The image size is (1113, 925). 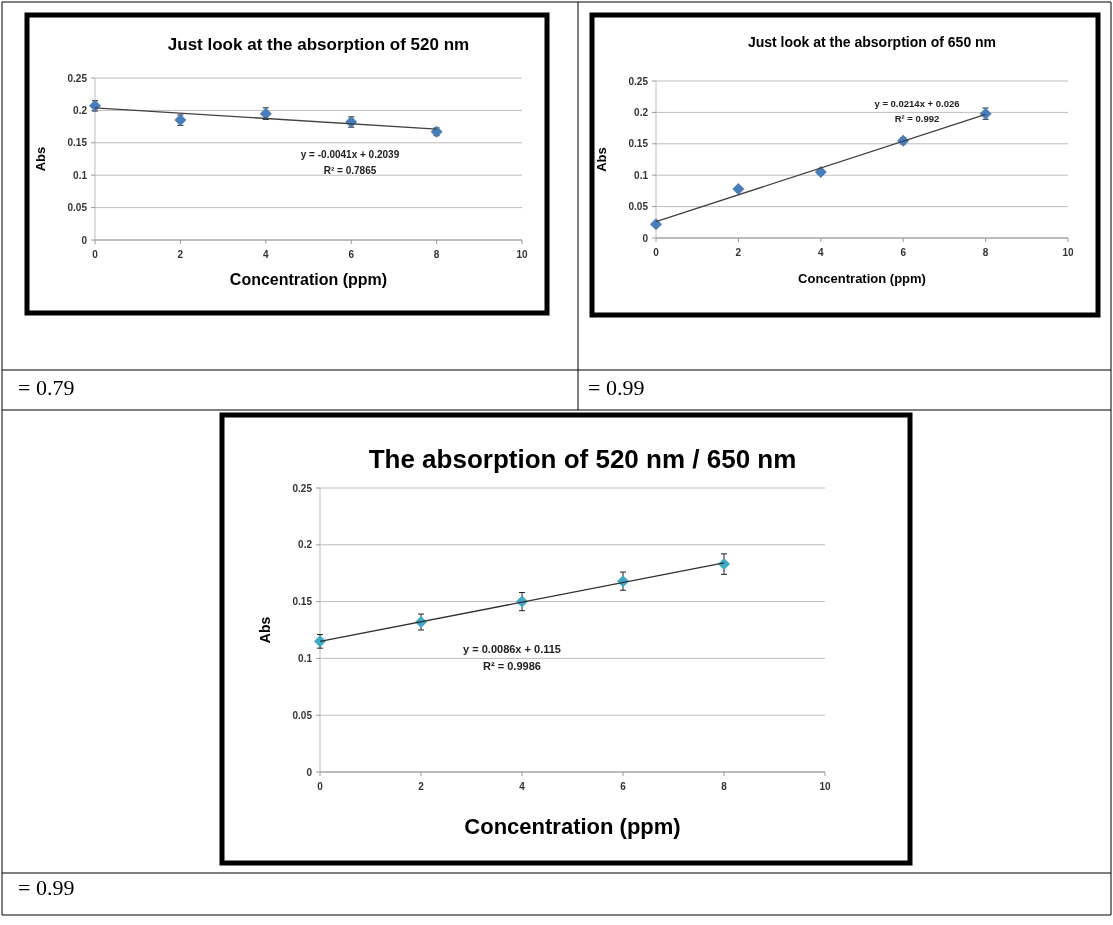 What do you see at coordinates (512, 666) in the screenshot?
I see `annotation: R² = 0.9986` at bounding box center [512, 666].